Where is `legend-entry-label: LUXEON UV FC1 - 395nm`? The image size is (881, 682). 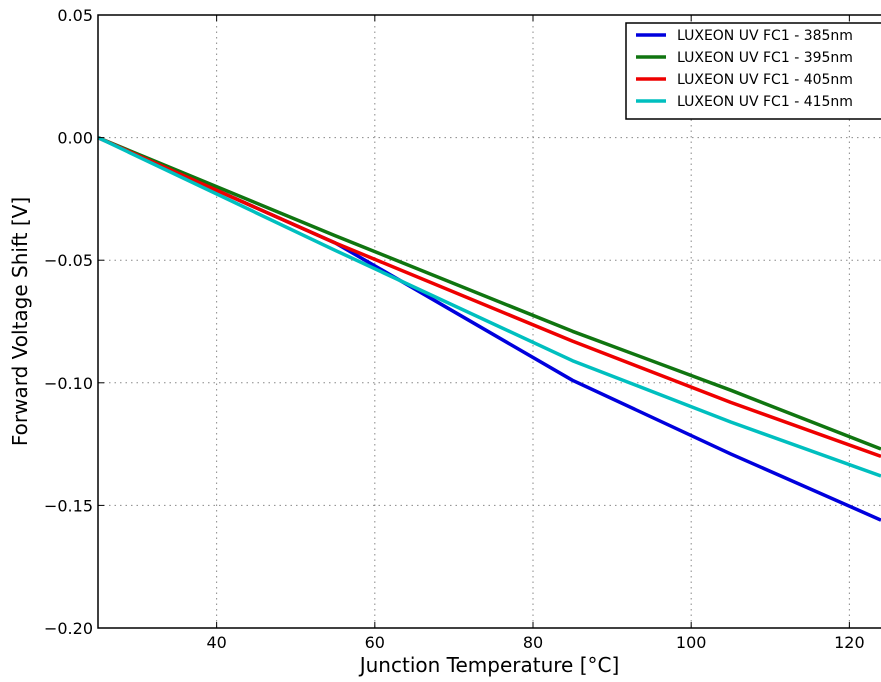
legend-entry-label: LUXEON UV FC1 - 395nm is located at coordinates (765, 58).